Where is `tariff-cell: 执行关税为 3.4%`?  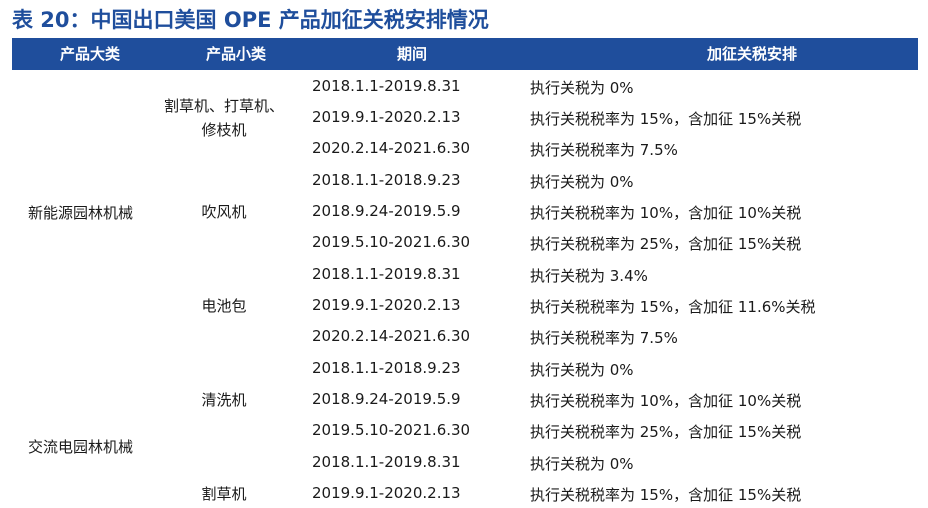
tariff-cell: 执行关税为 3.4% is located at coordinates (589, 276).